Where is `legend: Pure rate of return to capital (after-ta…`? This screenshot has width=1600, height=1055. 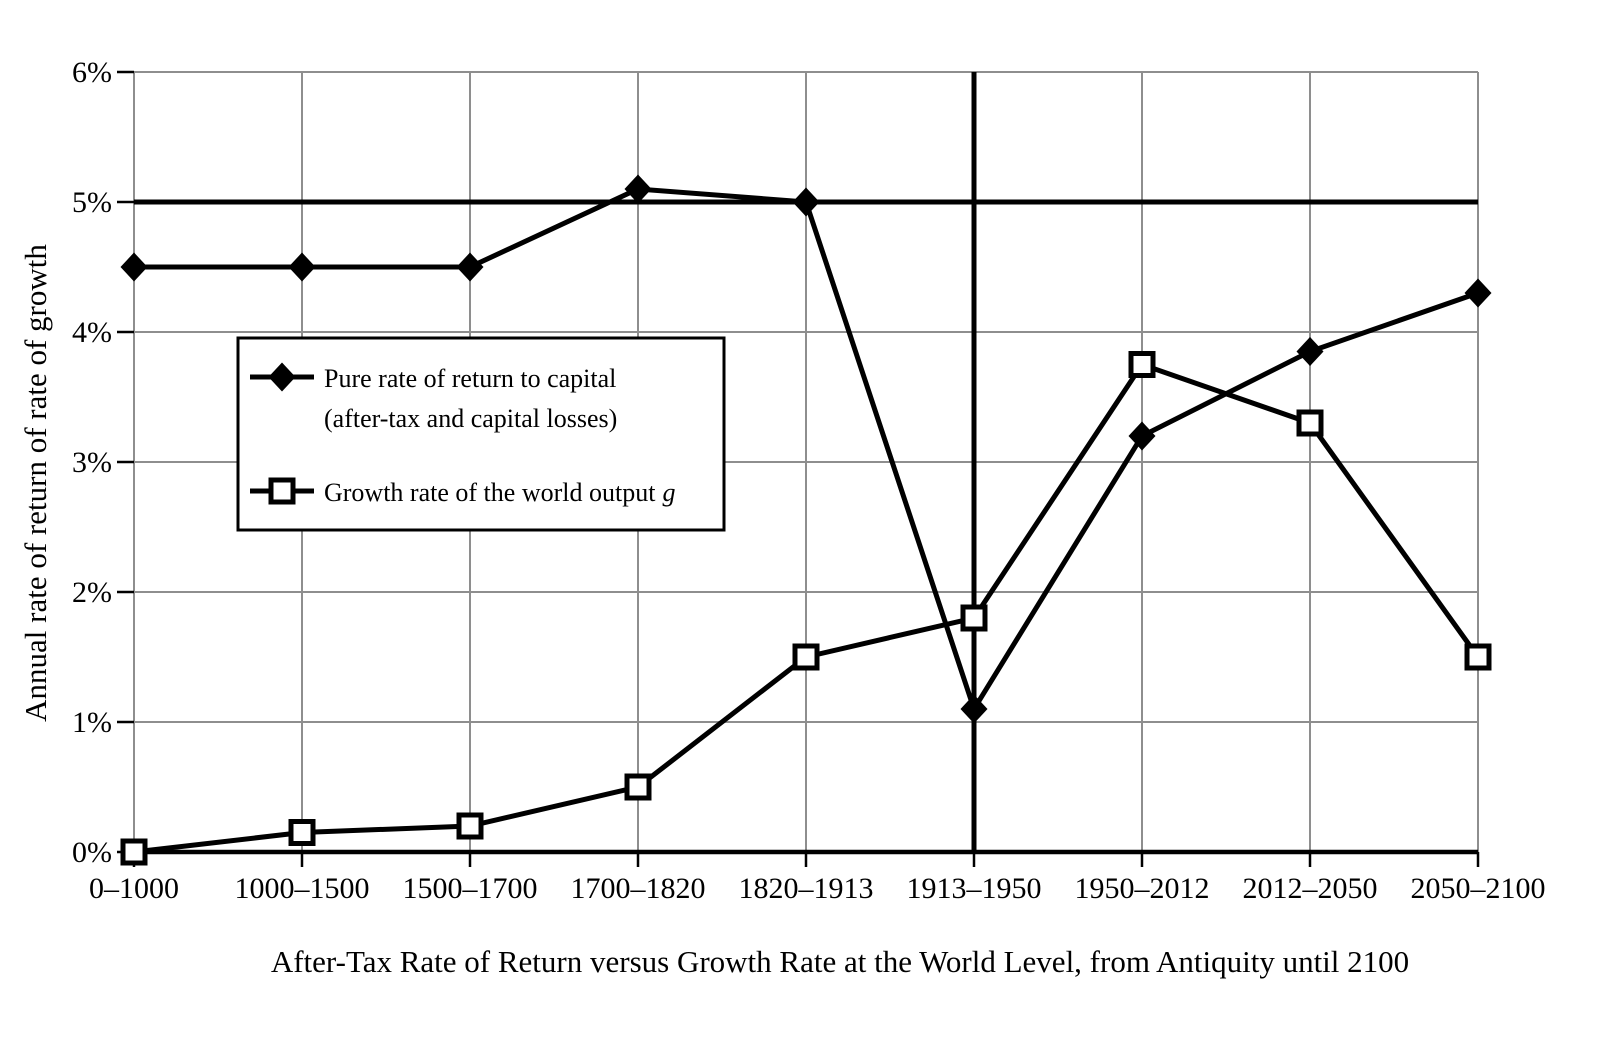
legend: Pure rate of return to capital (after-ta… is located at coordinates (481, 434).